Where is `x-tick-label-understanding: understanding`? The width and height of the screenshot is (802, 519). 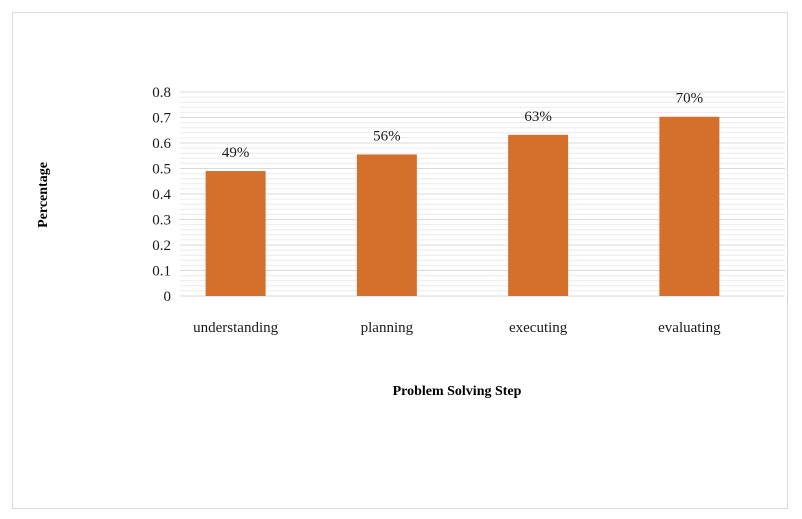 x-tick-label-understanding: understanding is located at coordinates (235, 328).